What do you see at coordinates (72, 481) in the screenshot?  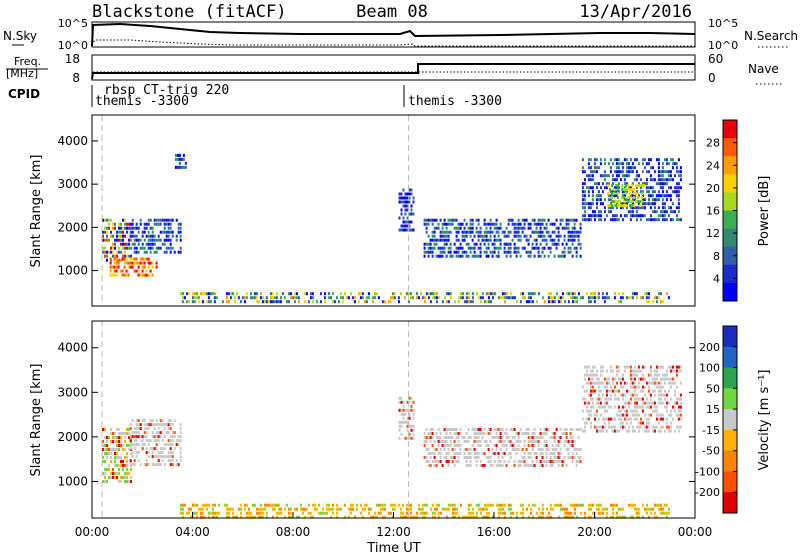 I see `velocity-ytick-label: 1000` at bounding box center [72, 481].